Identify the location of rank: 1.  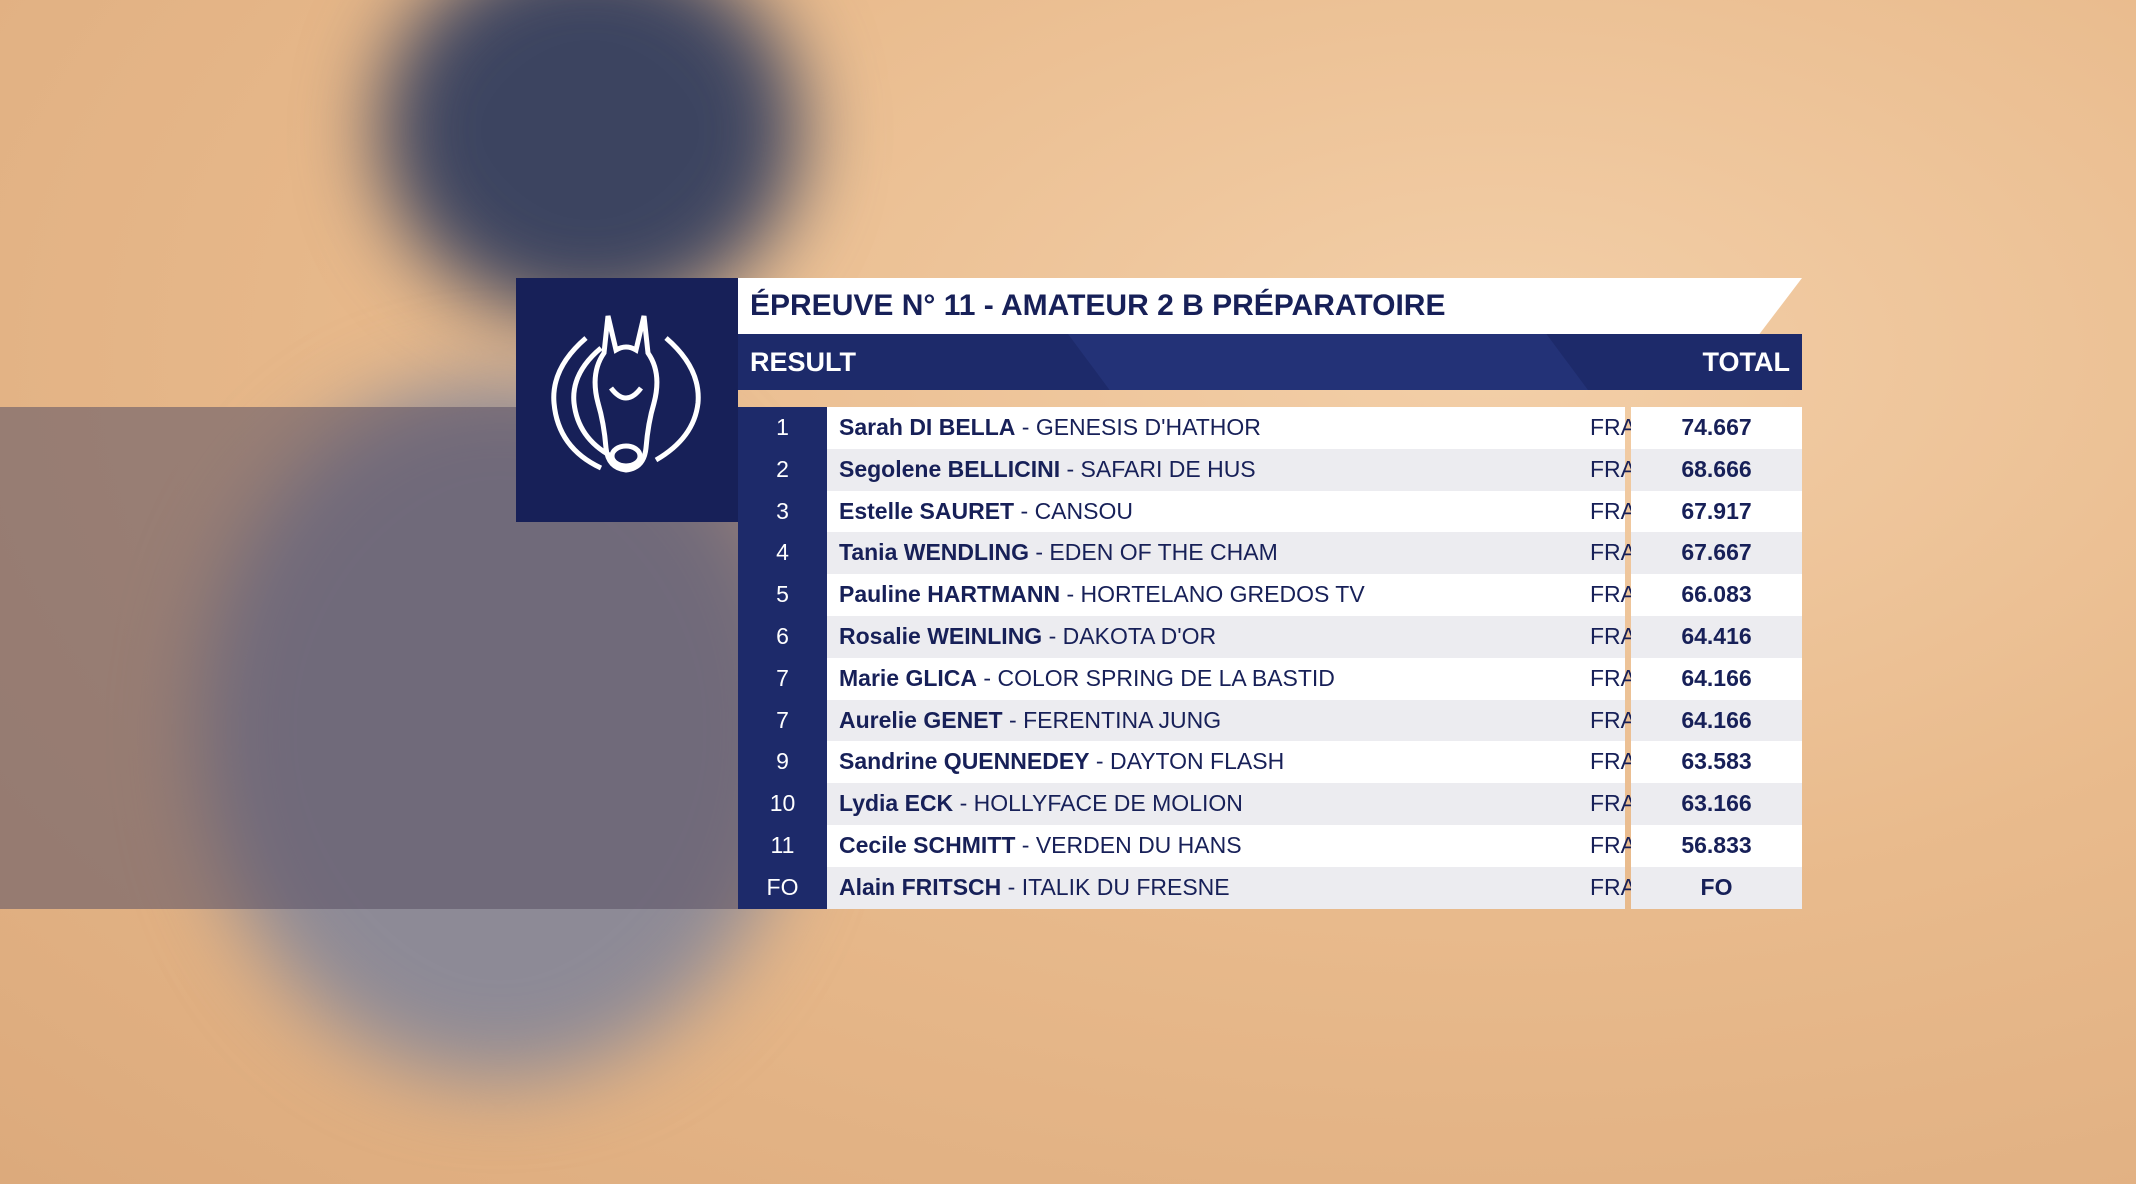
(782, 428).